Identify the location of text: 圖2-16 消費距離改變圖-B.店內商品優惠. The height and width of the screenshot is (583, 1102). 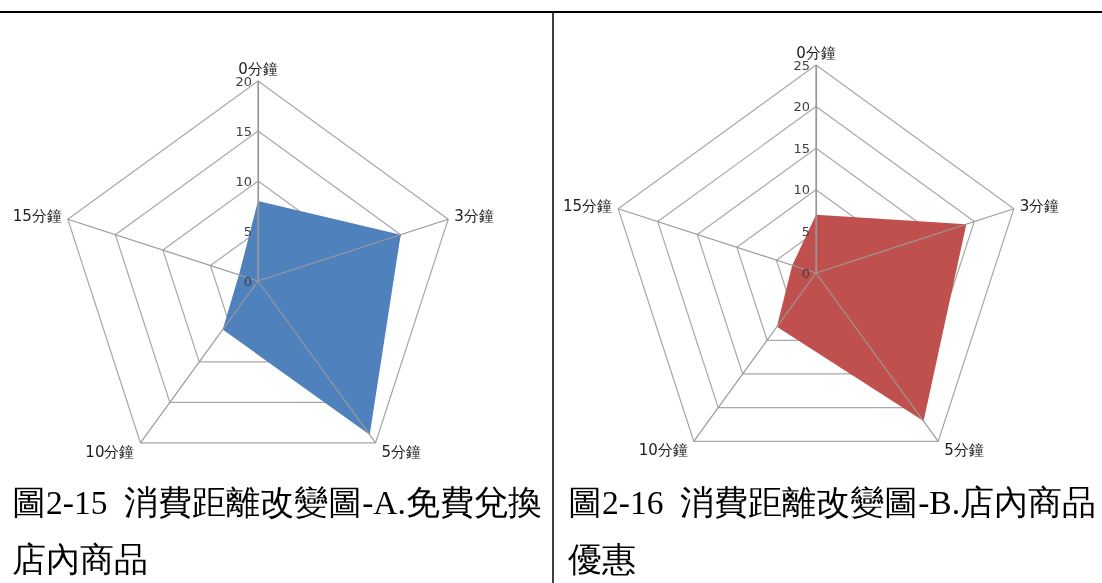
(833, 531).